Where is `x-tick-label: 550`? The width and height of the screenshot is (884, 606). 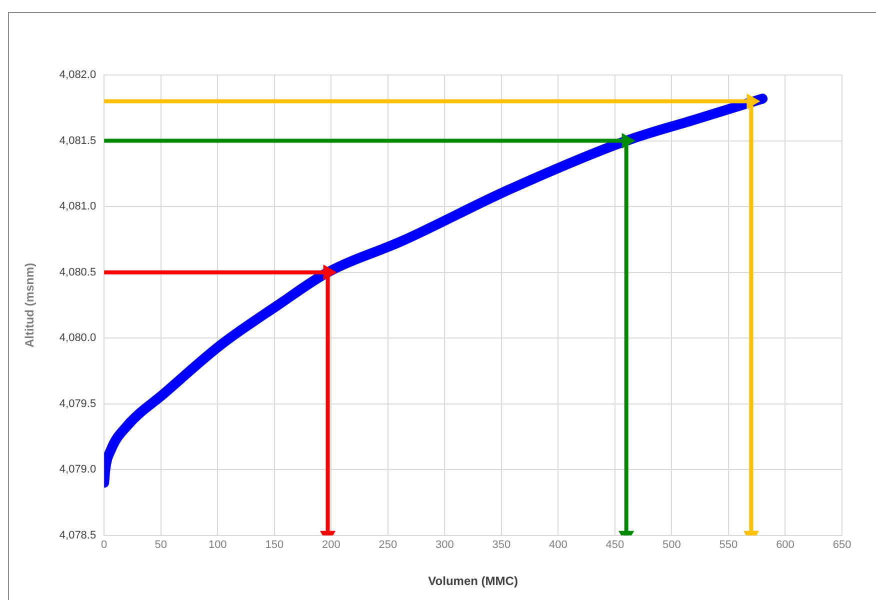
x-tick-label: 550 is located at coordinates (728, 545).